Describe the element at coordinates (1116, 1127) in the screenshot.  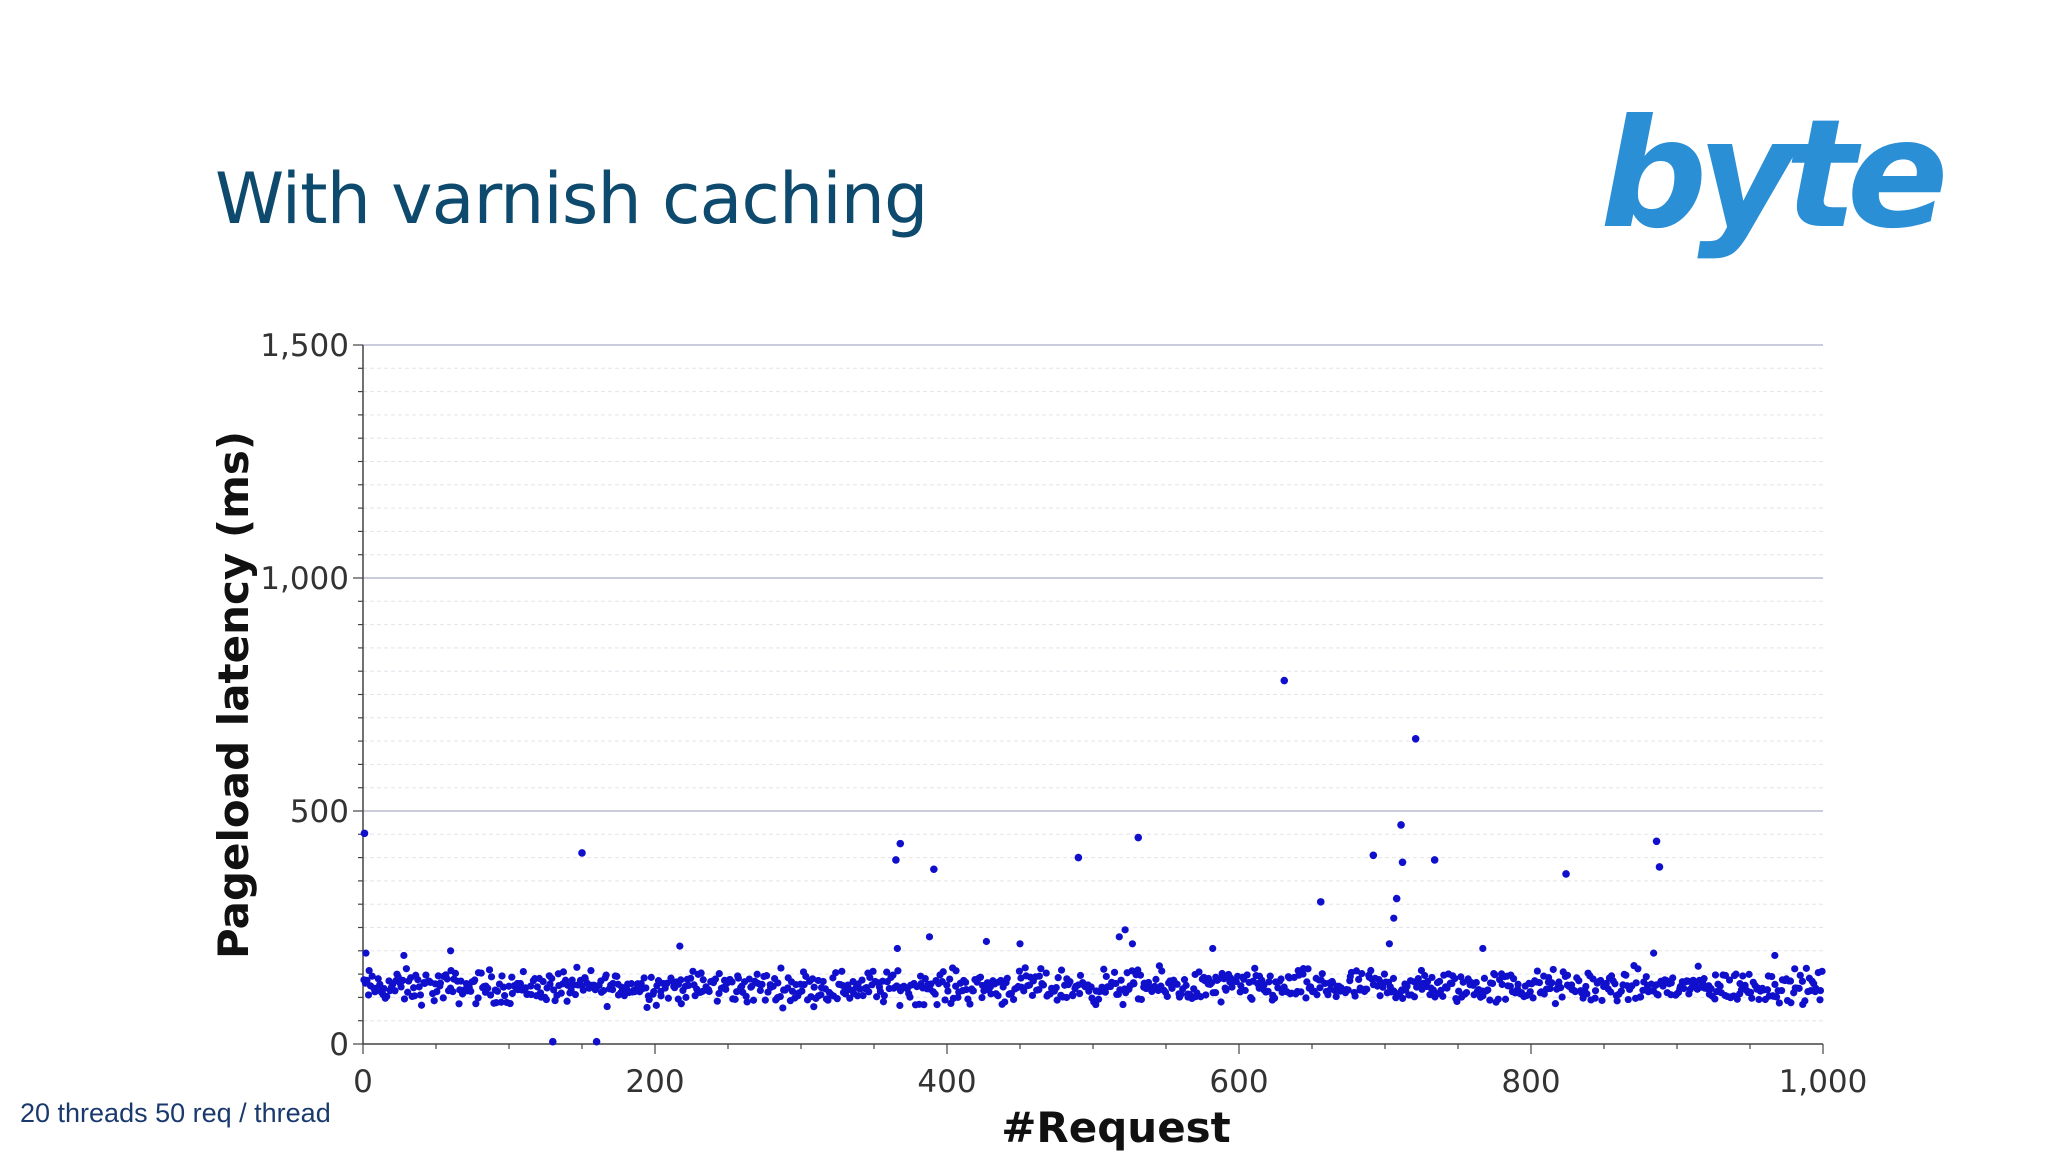
I see `x-axis-title: #Request` at that location.